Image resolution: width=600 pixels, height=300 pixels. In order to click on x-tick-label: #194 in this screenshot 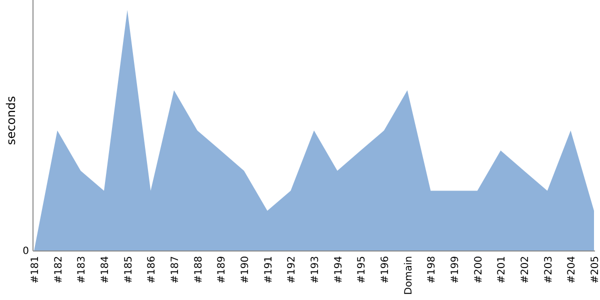, I will do `click(338, 270)`.